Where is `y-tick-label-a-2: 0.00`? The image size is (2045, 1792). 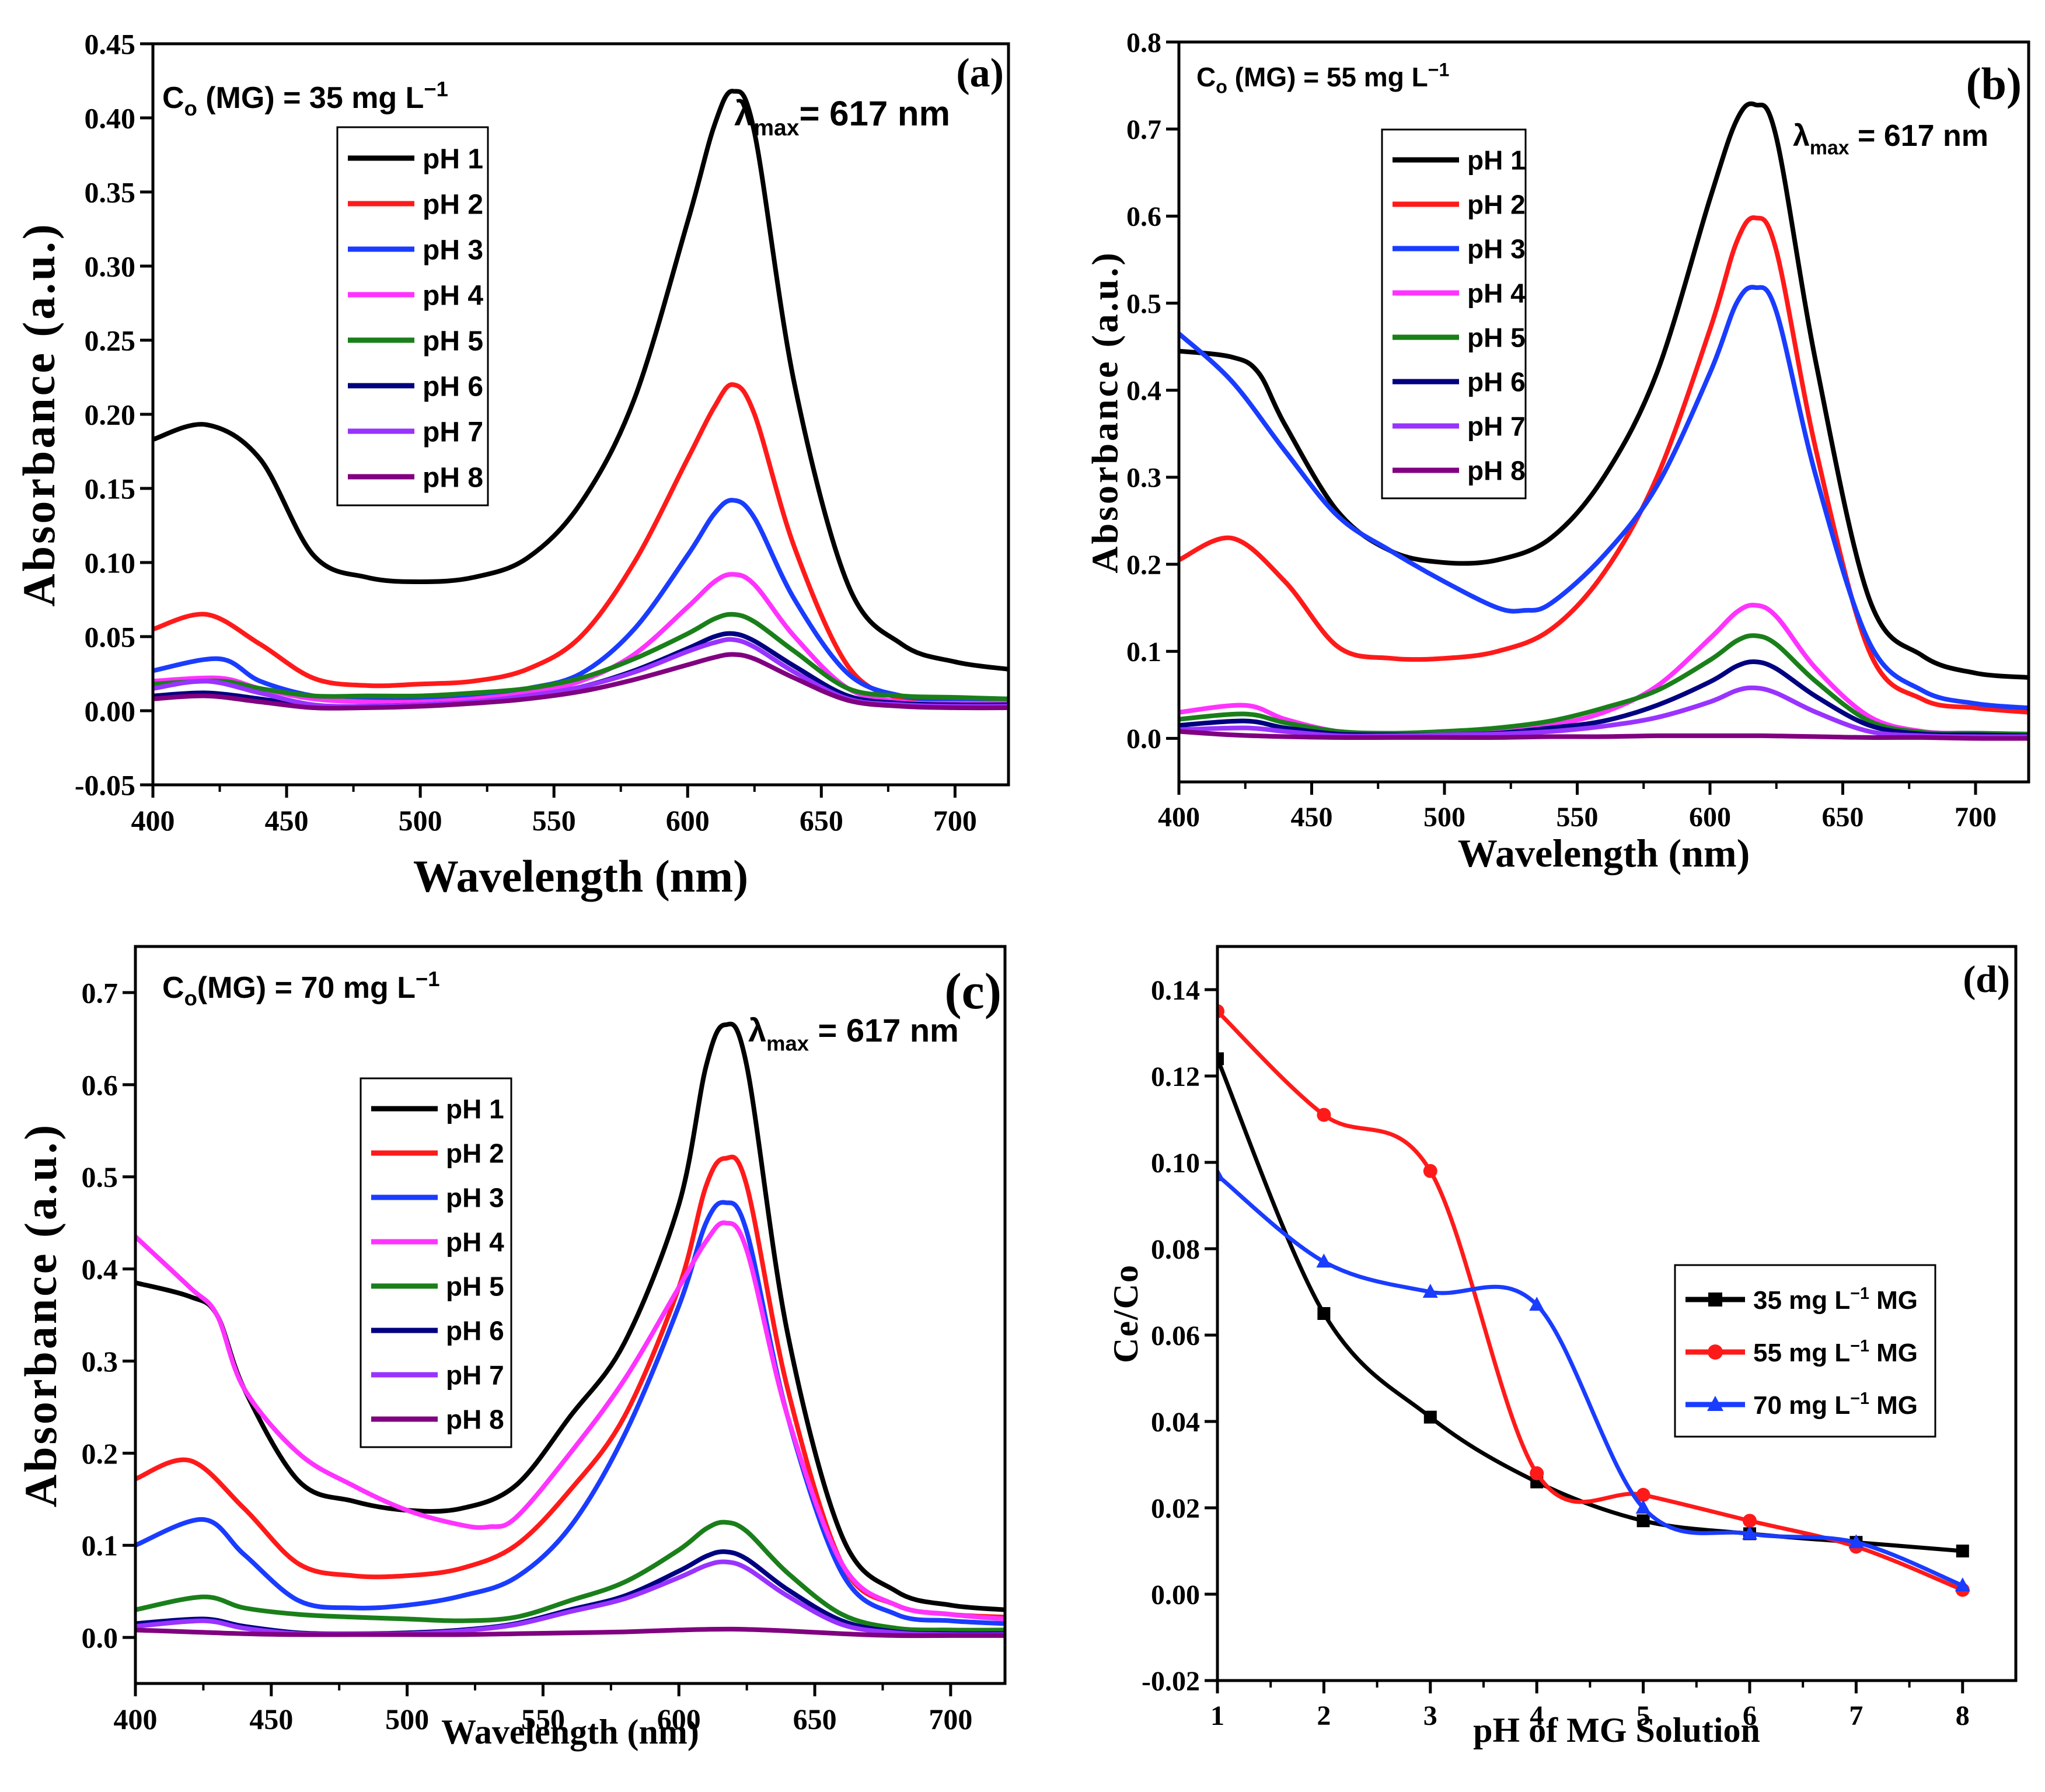 y-tick-label-a-2: 0.00 is located at coordinates (110, 712).